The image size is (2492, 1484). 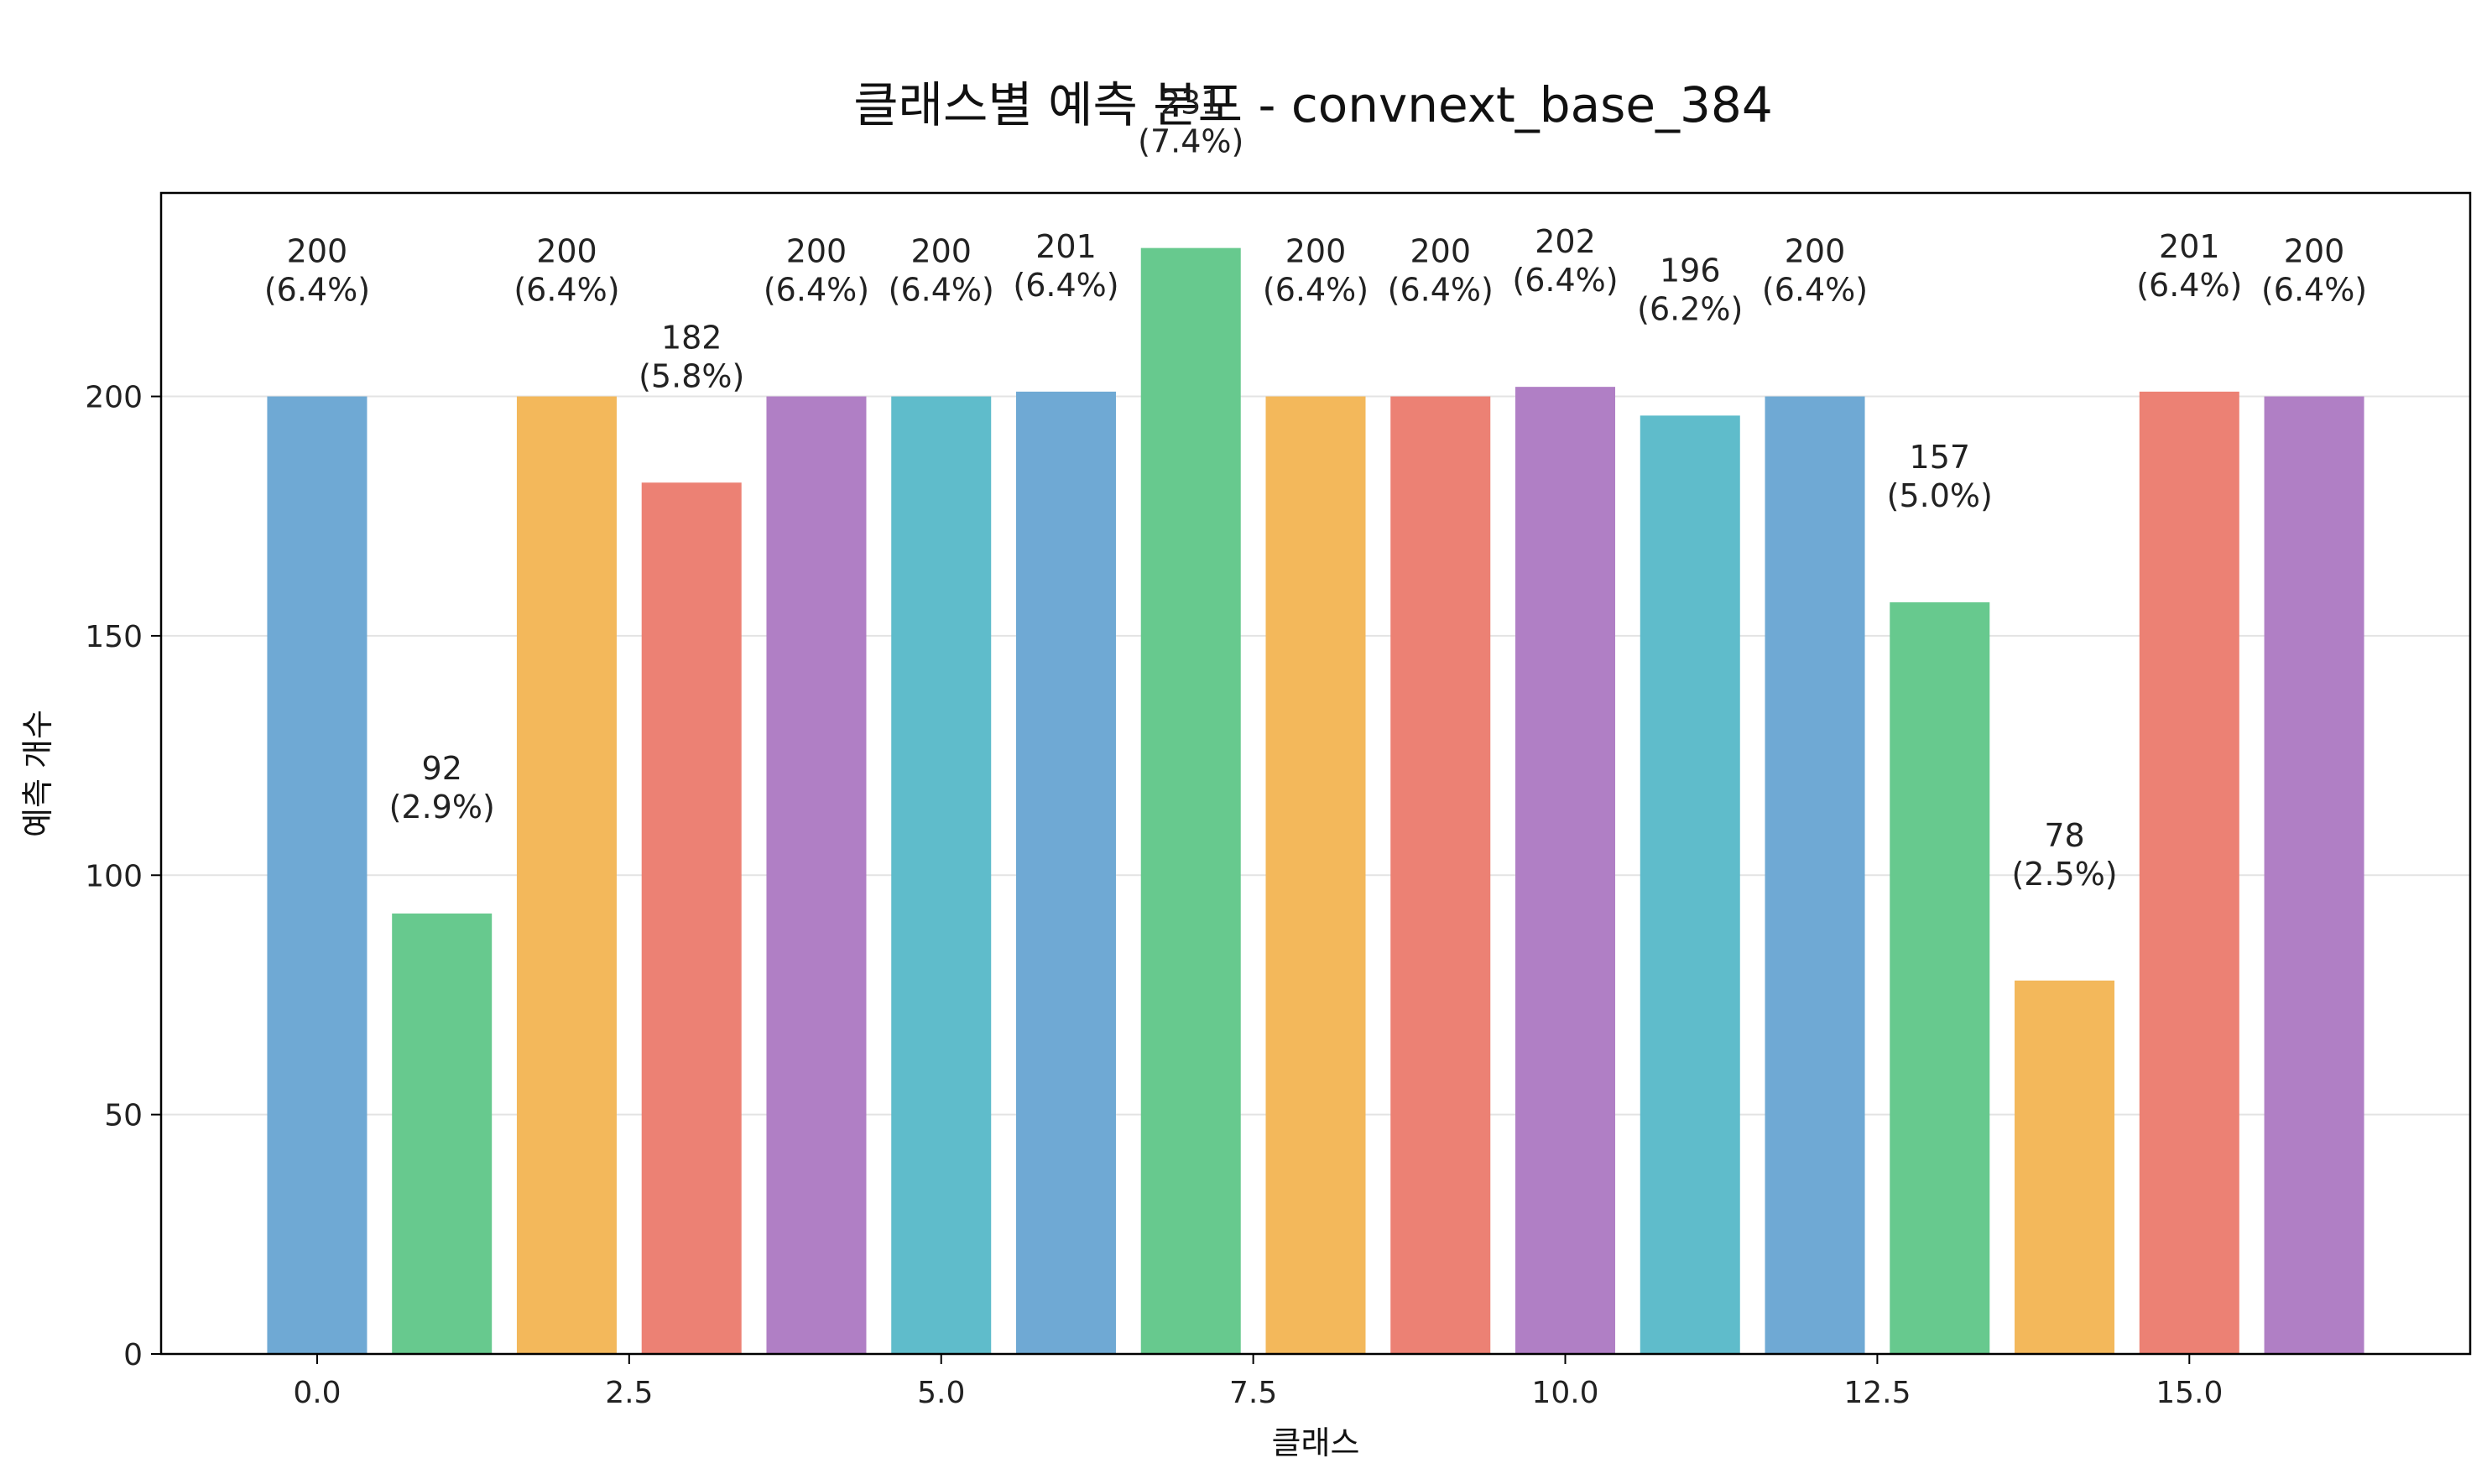 I want to click on x-tick-label: 5.0, so click(x=941, y=1393).